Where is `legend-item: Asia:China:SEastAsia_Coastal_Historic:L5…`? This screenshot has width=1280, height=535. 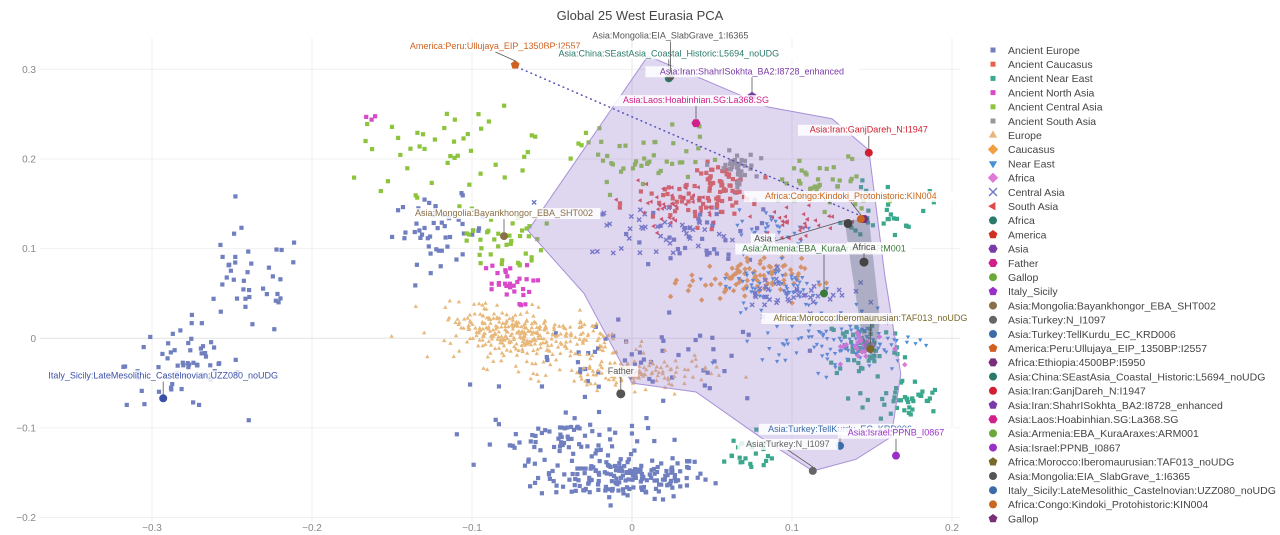
legend-item: Asia:China:SEastAsia_Coastal_Historic:L5… is located at coordinates (1127, 377).